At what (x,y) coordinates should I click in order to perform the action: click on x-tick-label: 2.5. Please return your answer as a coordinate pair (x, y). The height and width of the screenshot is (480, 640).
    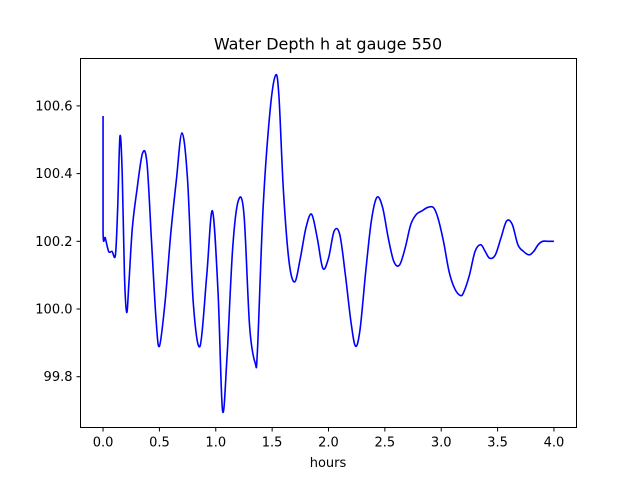
    Looking at the image, I should click on (385, 443).